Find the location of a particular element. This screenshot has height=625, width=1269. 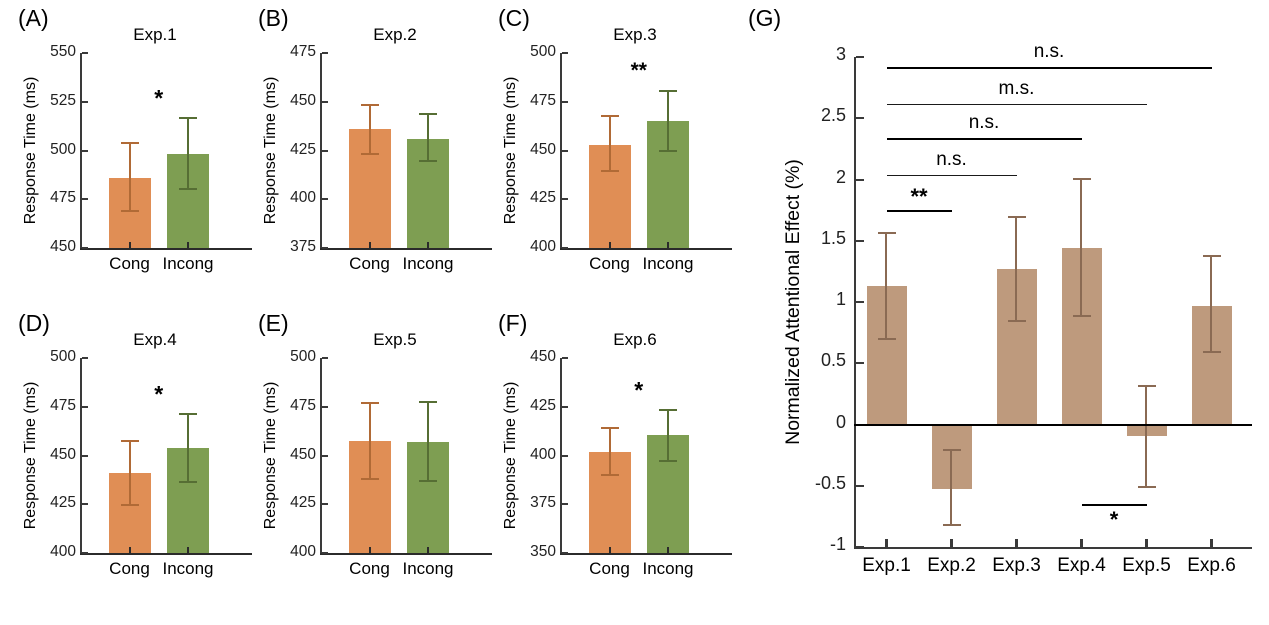

x-tick-label: Exp.4 is located at coordinates (1081, 565).